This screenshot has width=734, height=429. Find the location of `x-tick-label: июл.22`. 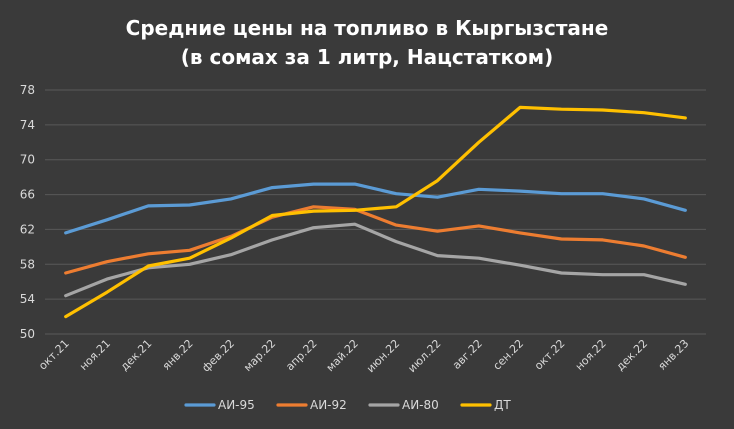

x-tick-label: июл.22 is located at coordinates (424, 356).